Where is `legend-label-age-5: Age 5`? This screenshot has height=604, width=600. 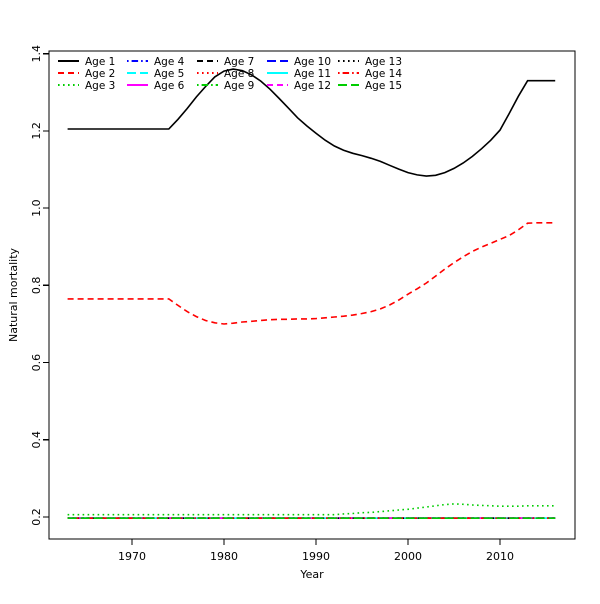
legend-label-age-5: Age 5 is located at coordinates (169, 74).